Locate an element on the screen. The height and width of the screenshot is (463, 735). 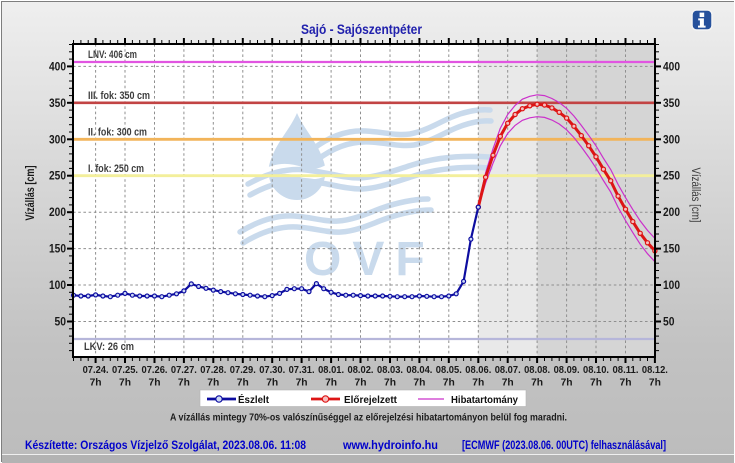
svg-text: 08.06. is located at coordinates (478, 370).